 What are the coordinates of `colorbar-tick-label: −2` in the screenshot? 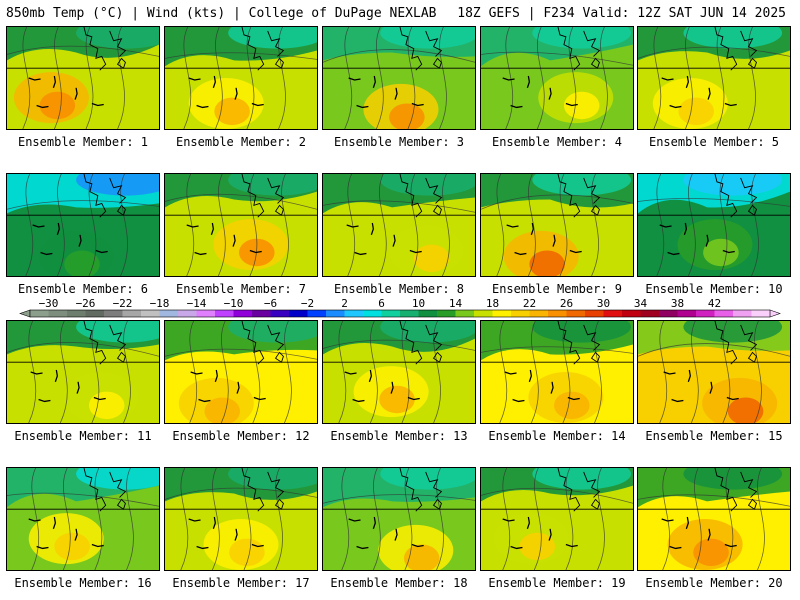 It's located at (307, 303).